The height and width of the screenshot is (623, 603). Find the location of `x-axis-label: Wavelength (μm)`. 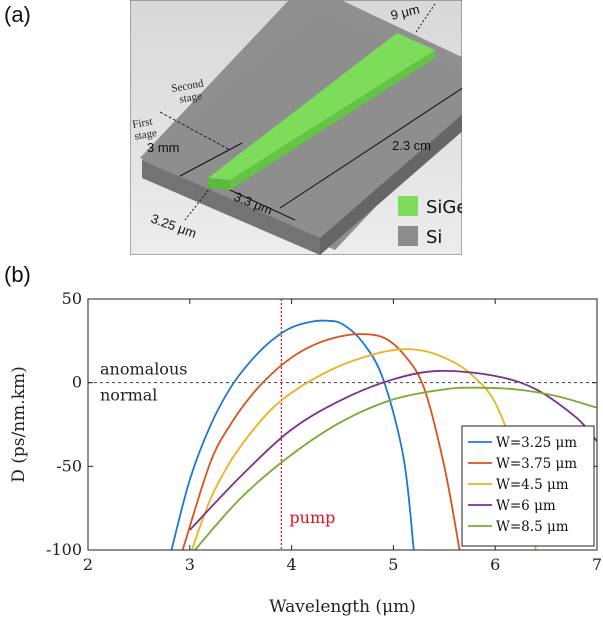

x-axis-label: Wavelength (μm) is located at coordinates (342, 607).